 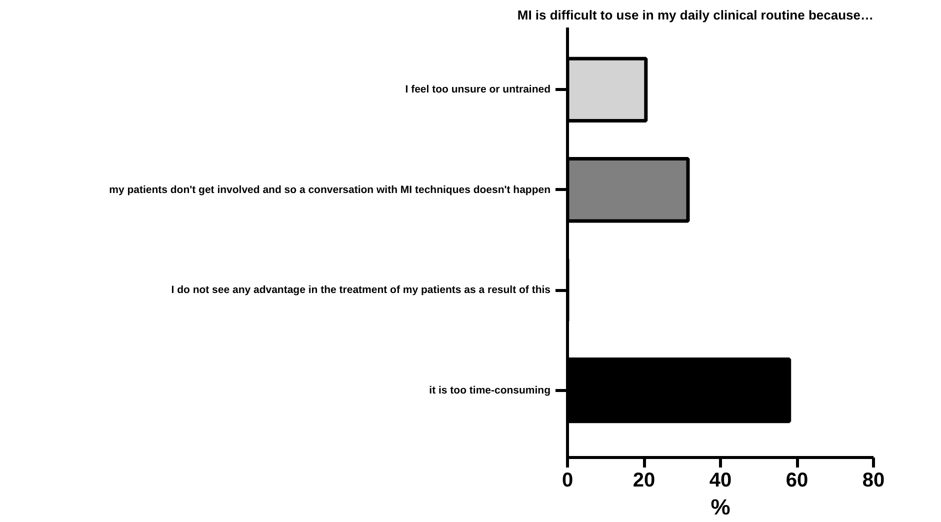 What do you see at coordinates (568, 481) in the screenshot?
I see `x-tick-label: 0` at bounding box center [568, 481].